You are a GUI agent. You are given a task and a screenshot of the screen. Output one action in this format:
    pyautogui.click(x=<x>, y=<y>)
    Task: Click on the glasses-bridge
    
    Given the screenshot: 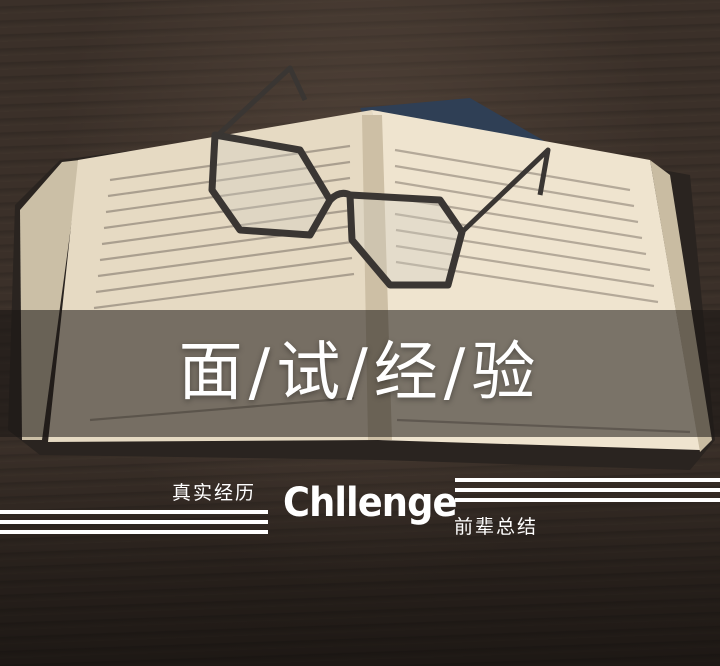 What is the action you would take?
    pyautogui.click(x=339, y=196)
    